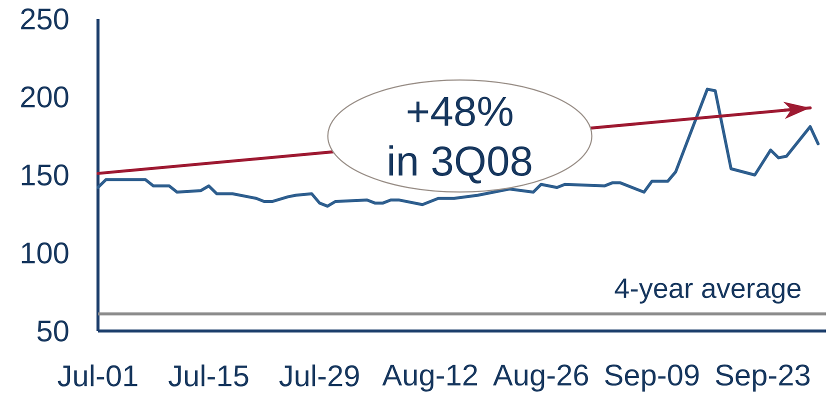 Image resolution: width=831 pixels, height=400 pixels. Describe the element at coordinates (44, 19) in the screenshot. I see `y-tick-label: 250` at that location.